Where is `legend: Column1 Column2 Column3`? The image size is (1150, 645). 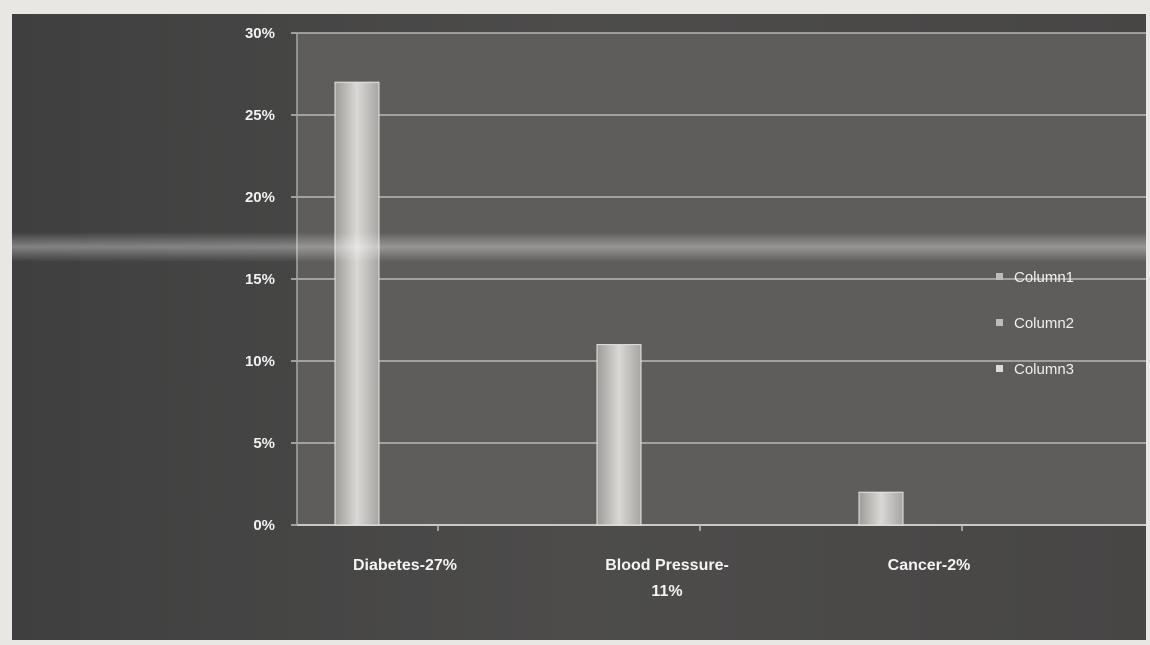 legend: Column1 Column2 Column3 is located at coordinates (1035, 323).